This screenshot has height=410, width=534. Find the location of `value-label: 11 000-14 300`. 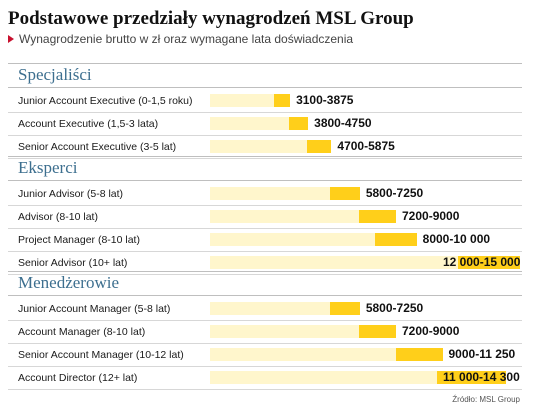

value-label: 11 000-14 300 is located at coordinates (481, 377).